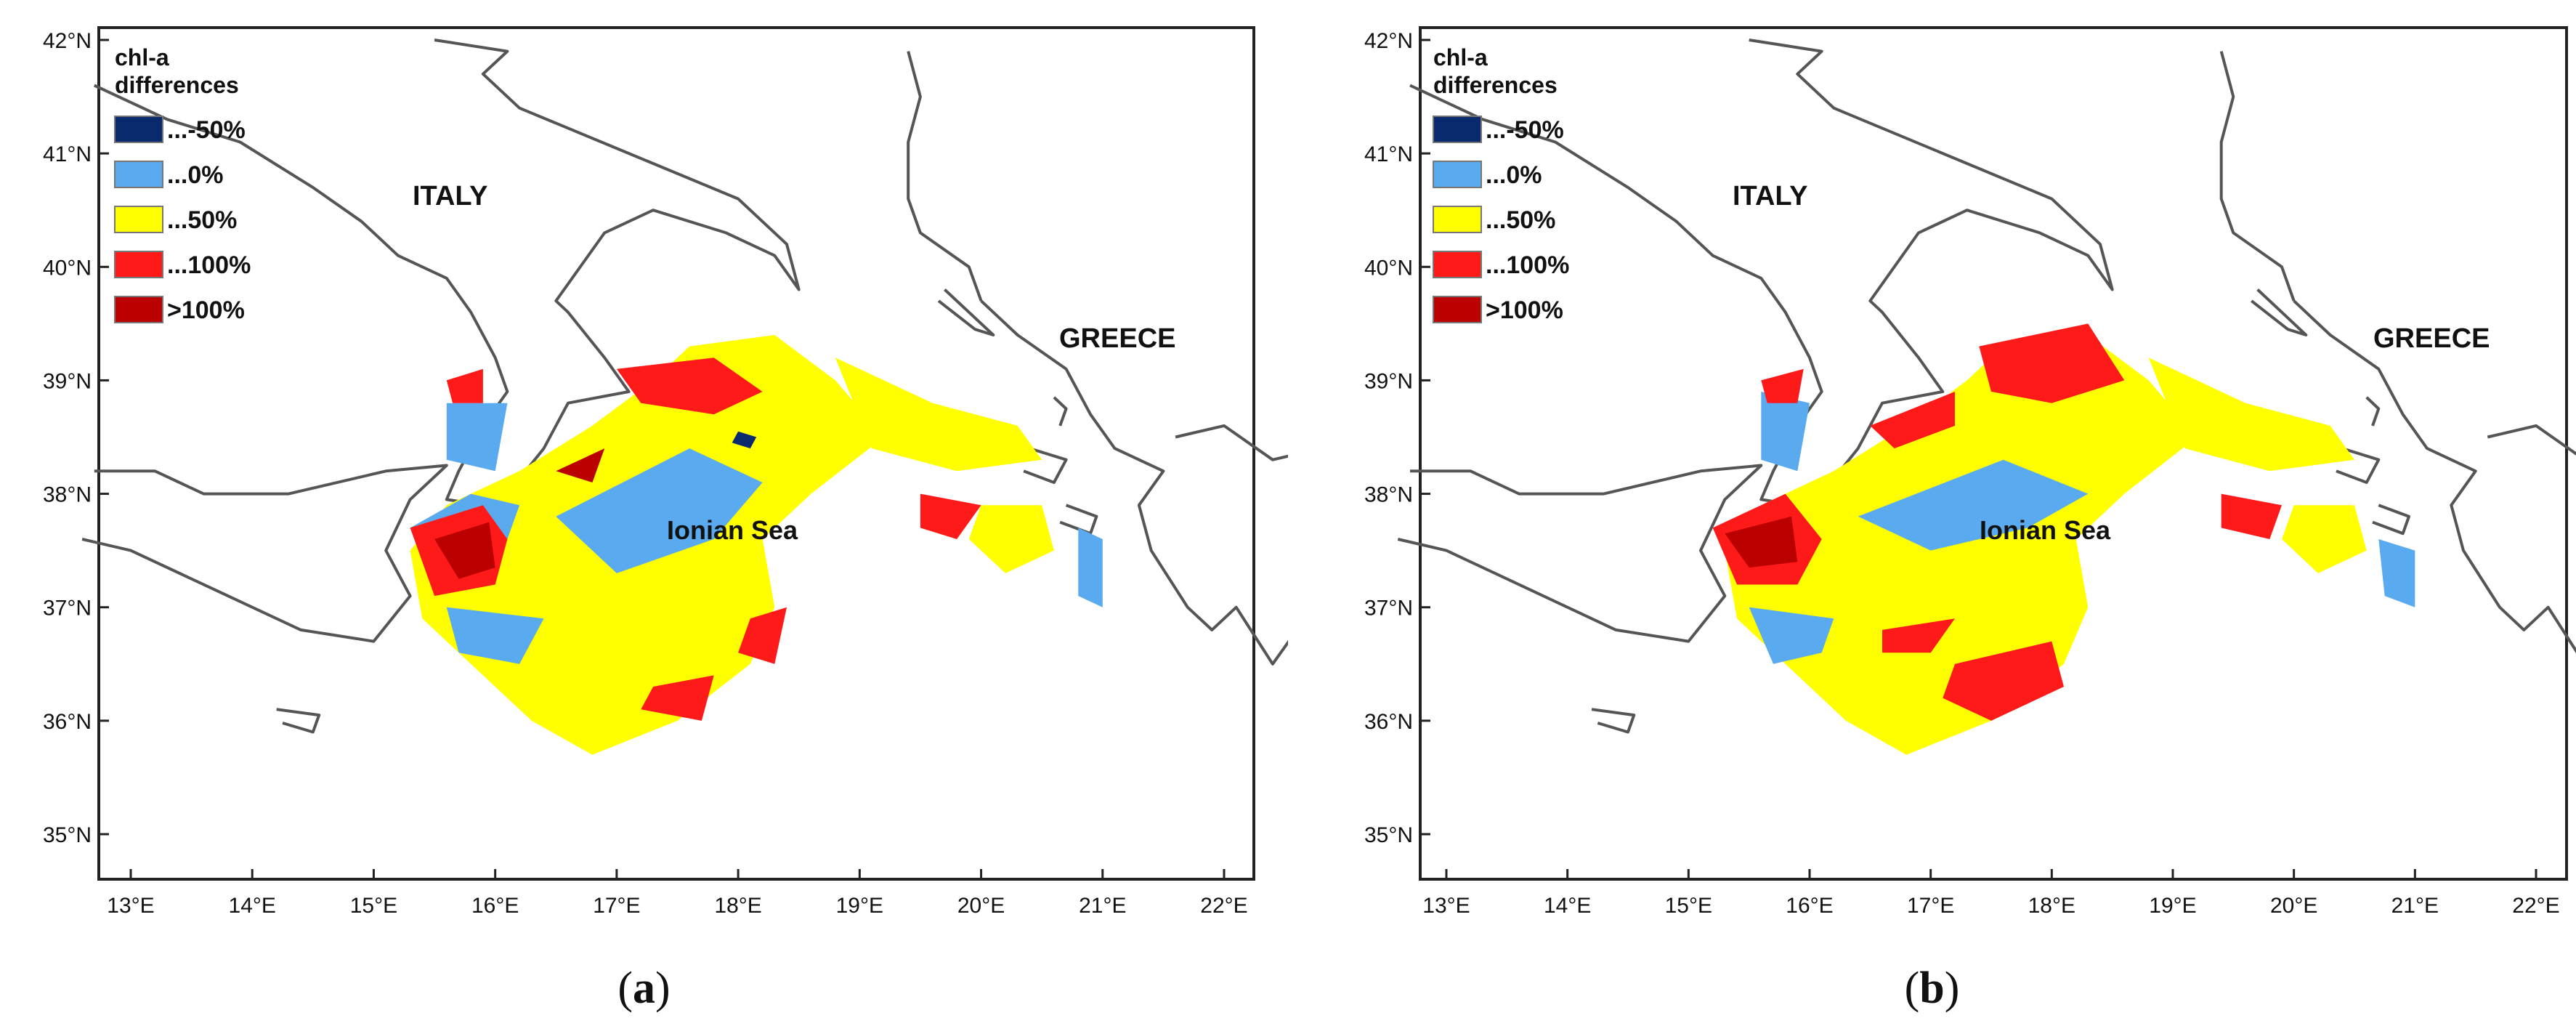  What do you see at coordinates (1223, 906) in the screenshot?
I see `lon-tick-label: 22°E` at bounding box center [1223, 906].